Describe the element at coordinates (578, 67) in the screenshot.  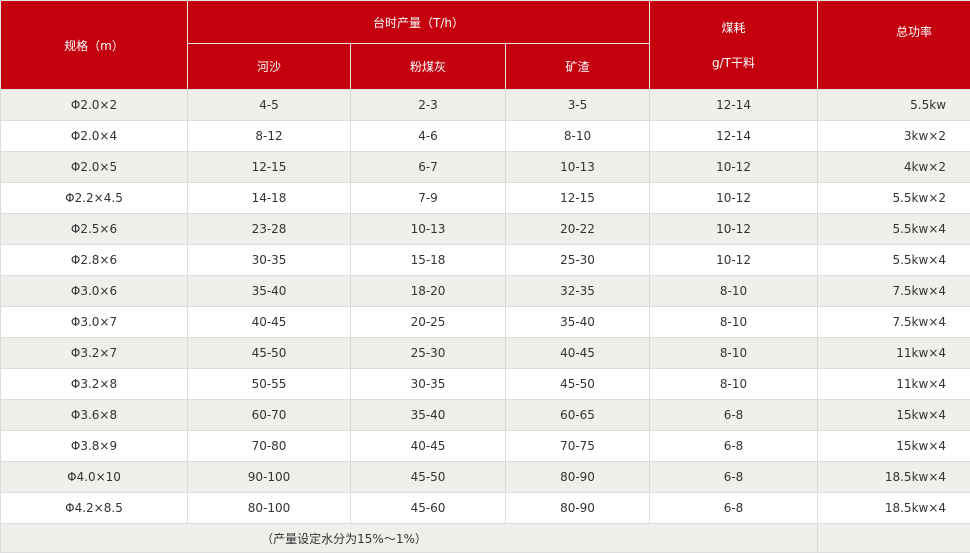
I see `header-slag: 矿渣` at that location.